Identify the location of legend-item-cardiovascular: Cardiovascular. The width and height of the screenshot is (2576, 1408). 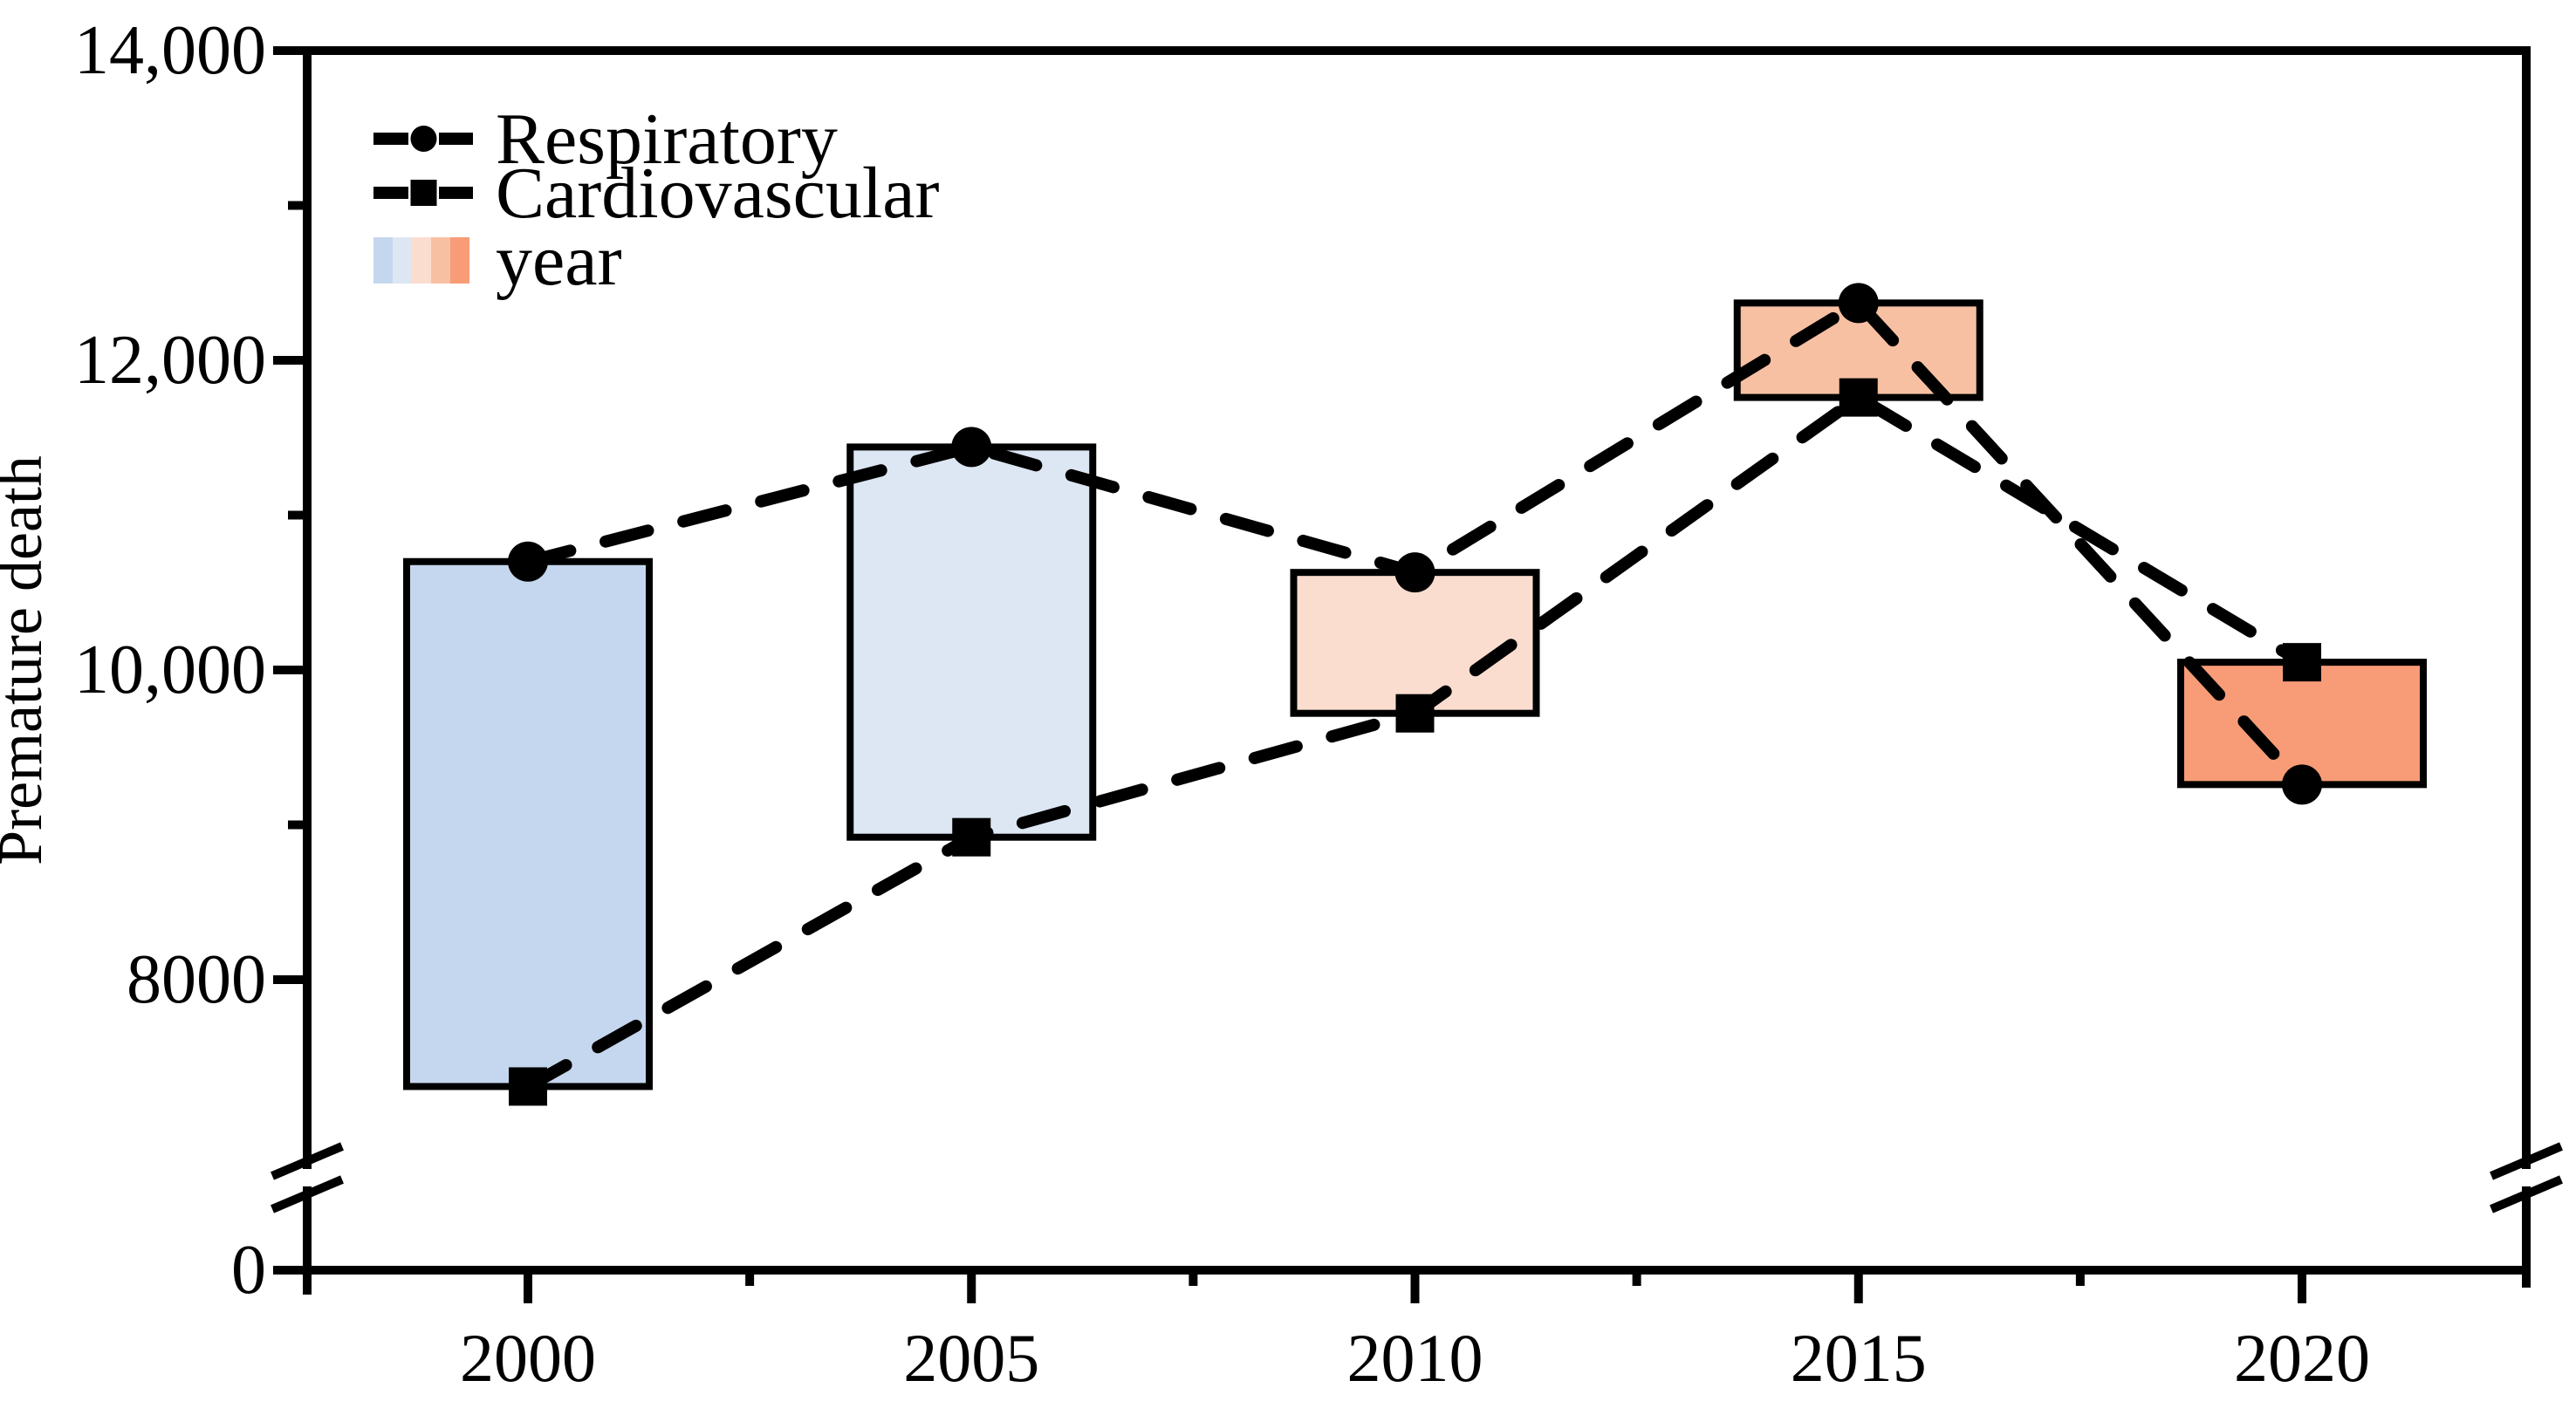
(656, 193).